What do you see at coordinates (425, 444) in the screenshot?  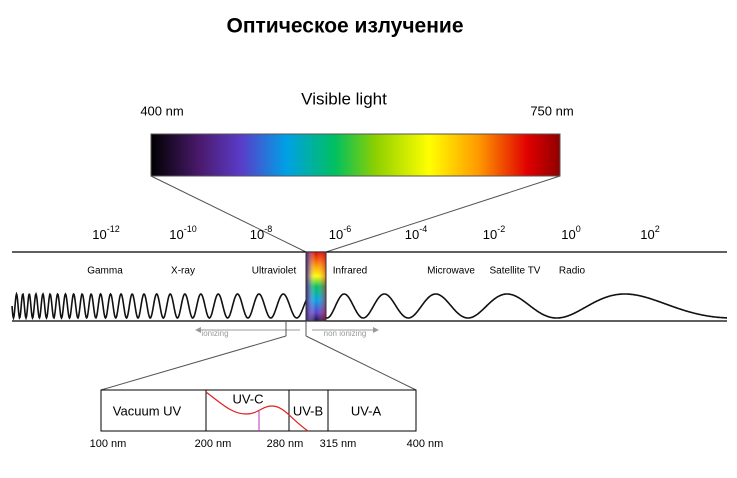 I see `uv-wavelength: 400 nm` at bounding box center [425, 444].